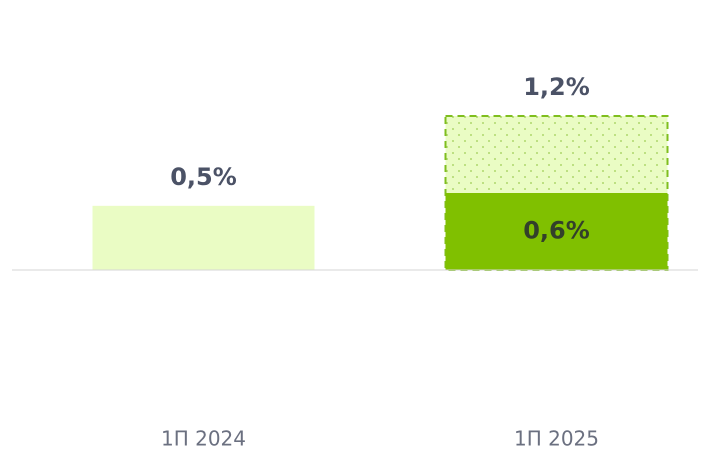 Image resolution: width=710 pixels, height=456 pixels. Describe the element at coordinates (556, 439) in the screenshot. I see `x-tick-label: 1П 2025` at that location.